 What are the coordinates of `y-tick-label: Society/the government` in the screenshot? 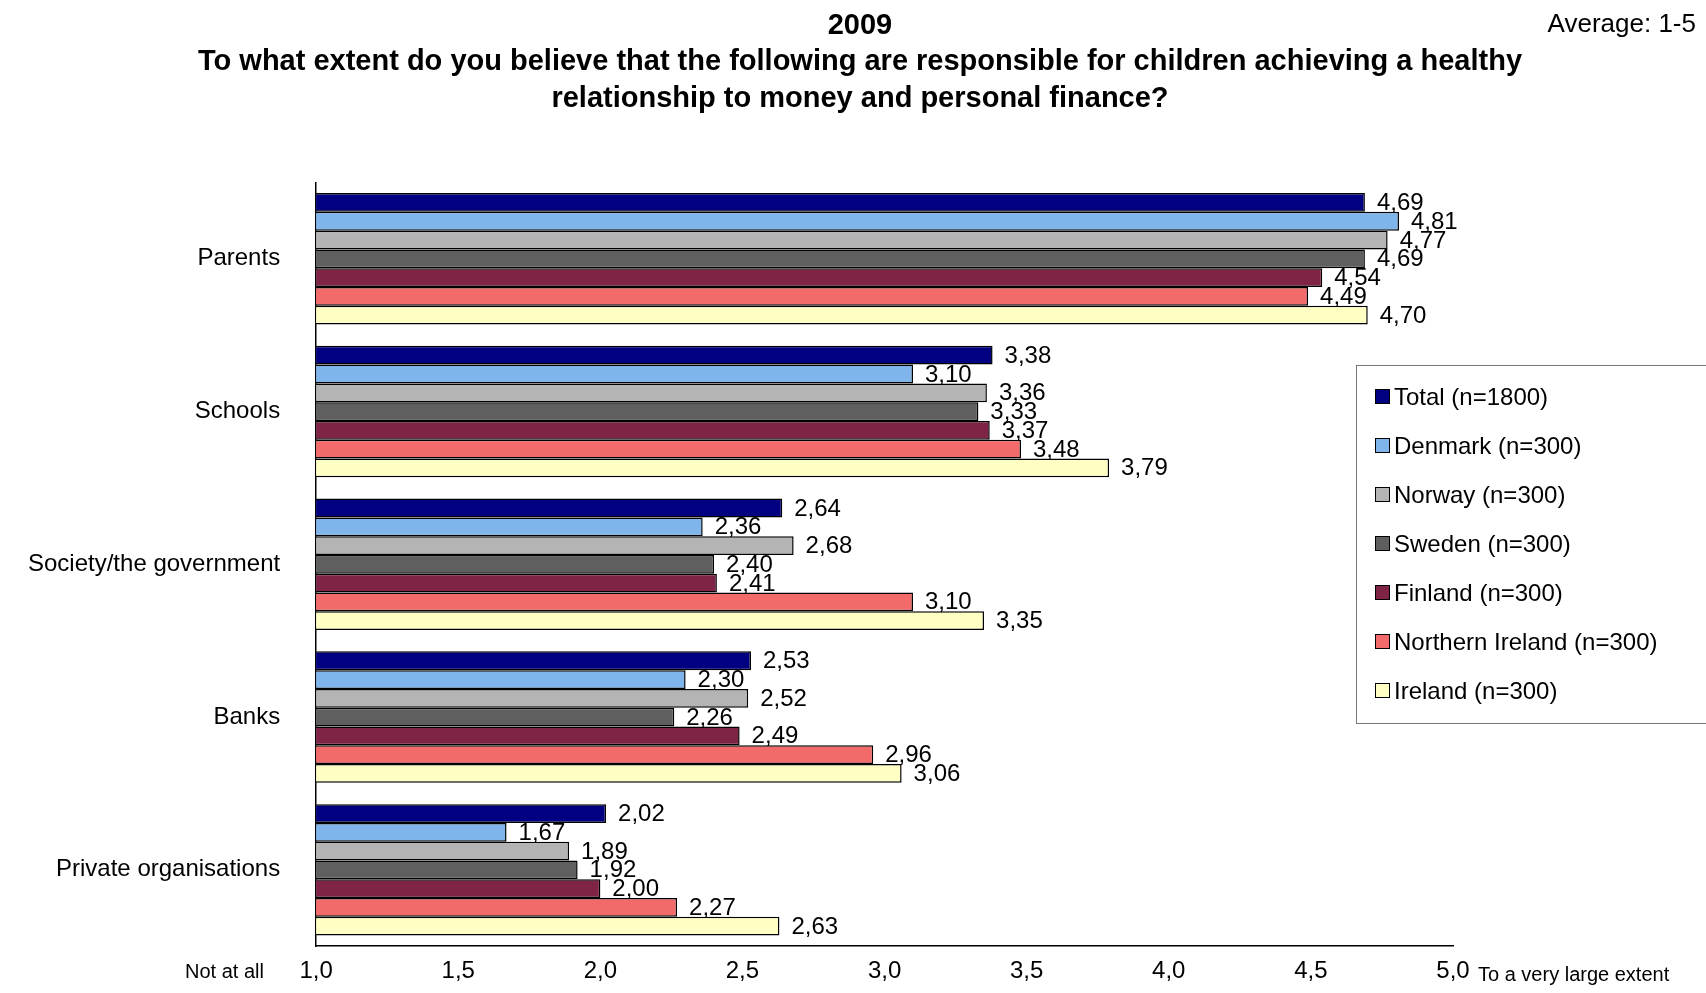 It's located at (154, 562).